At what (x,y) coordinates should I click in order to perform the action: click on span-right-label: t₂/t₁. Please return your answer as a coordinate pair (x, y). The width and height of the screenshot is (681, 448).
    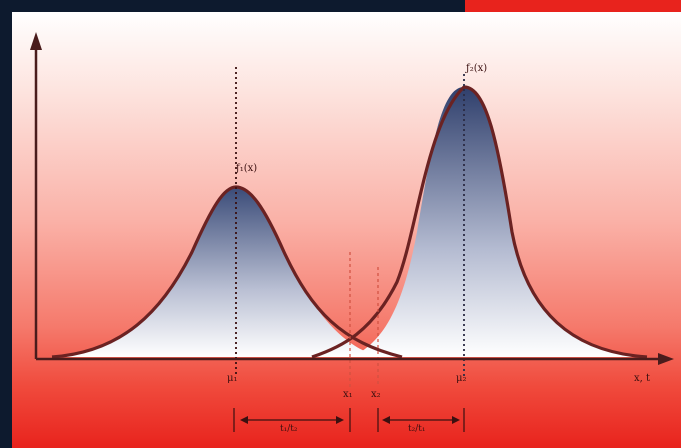
    Looking at the image, I should click on (417, 429).